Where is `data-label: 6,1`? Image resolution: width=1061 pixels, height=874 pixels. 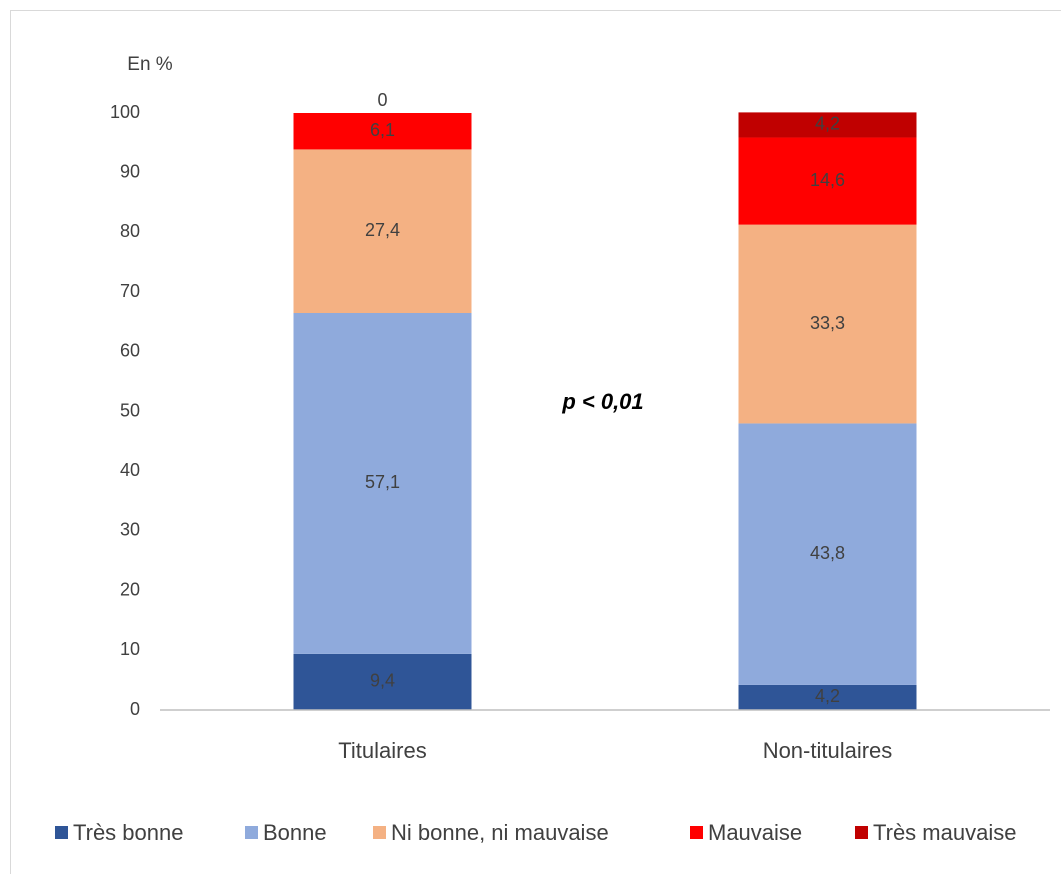 data-label: 6,1 is located at coordinates (382, 130).